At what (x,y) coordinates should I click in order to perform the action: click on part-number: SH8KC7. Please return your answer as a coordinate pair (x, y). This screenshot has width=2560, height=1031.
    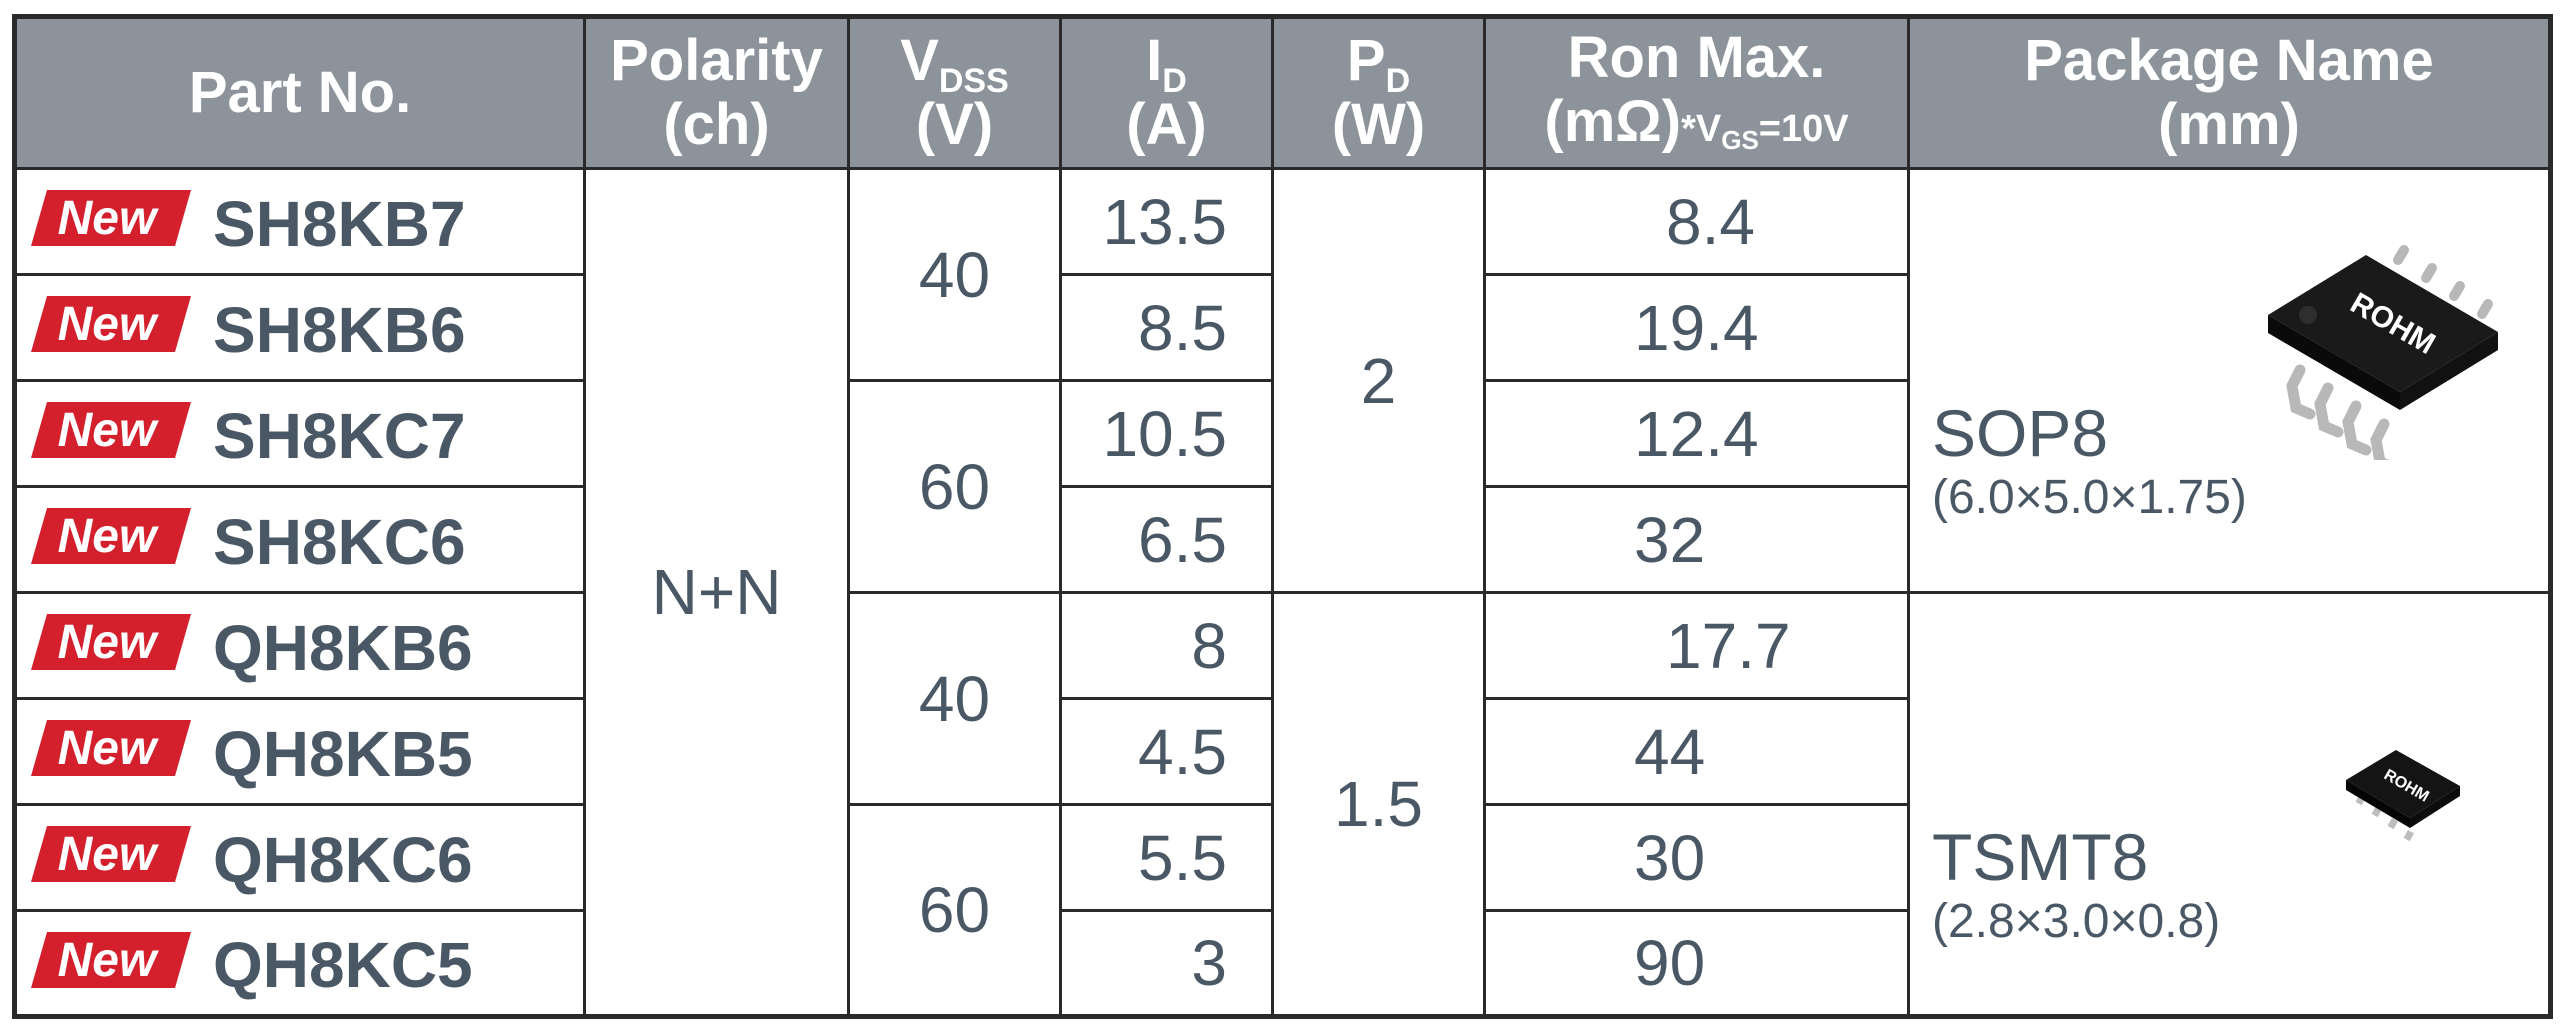
    Looking at the image, I should click on (339, 436).